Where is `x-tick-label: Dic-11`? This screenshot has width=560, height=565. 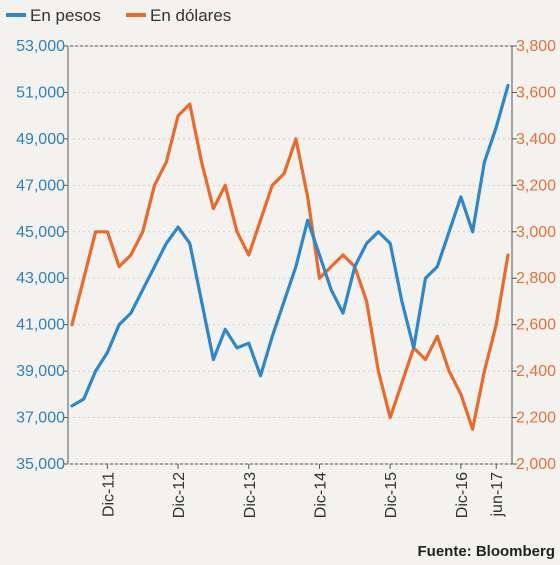 x-tick-label: Dic-11 is located at coordinates (108, 494).